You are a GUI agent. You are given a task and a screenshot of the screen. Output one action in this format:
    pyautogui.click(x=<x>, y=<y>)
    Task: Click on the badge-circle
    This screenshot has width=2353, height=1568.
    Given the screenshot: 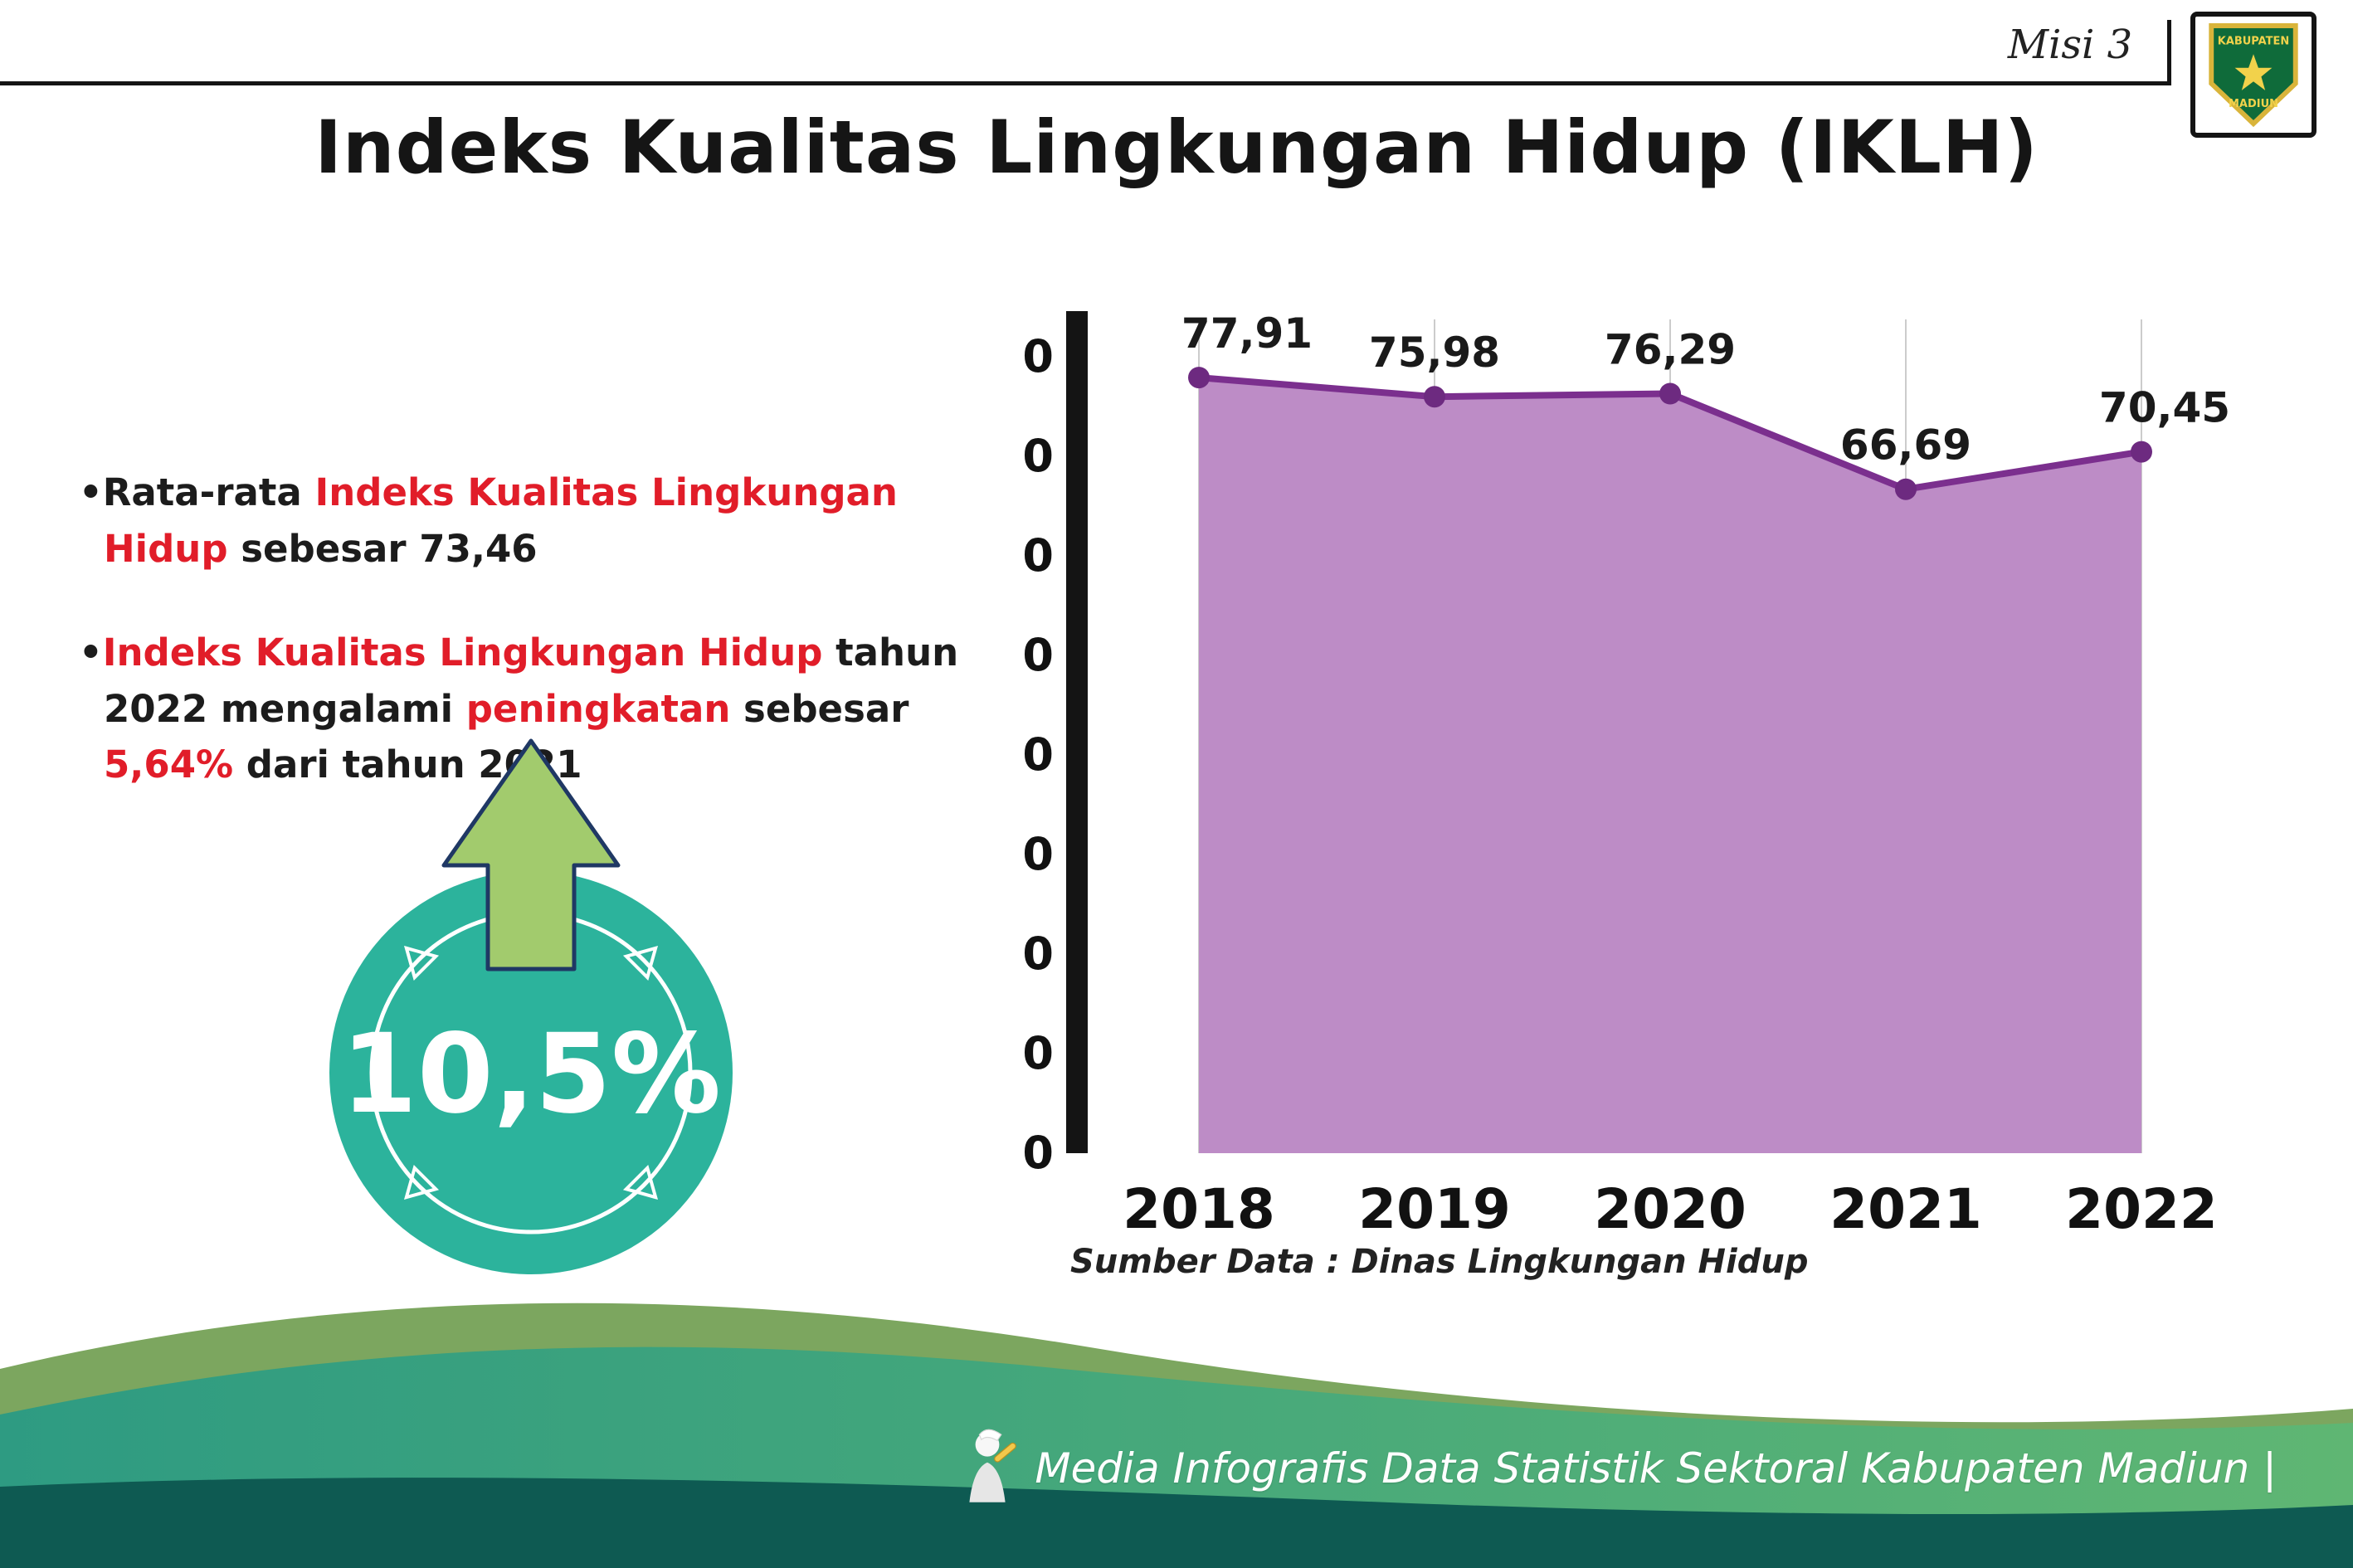 What is the action you would take?
    pyautogui.click(x=531, y=1072)
    